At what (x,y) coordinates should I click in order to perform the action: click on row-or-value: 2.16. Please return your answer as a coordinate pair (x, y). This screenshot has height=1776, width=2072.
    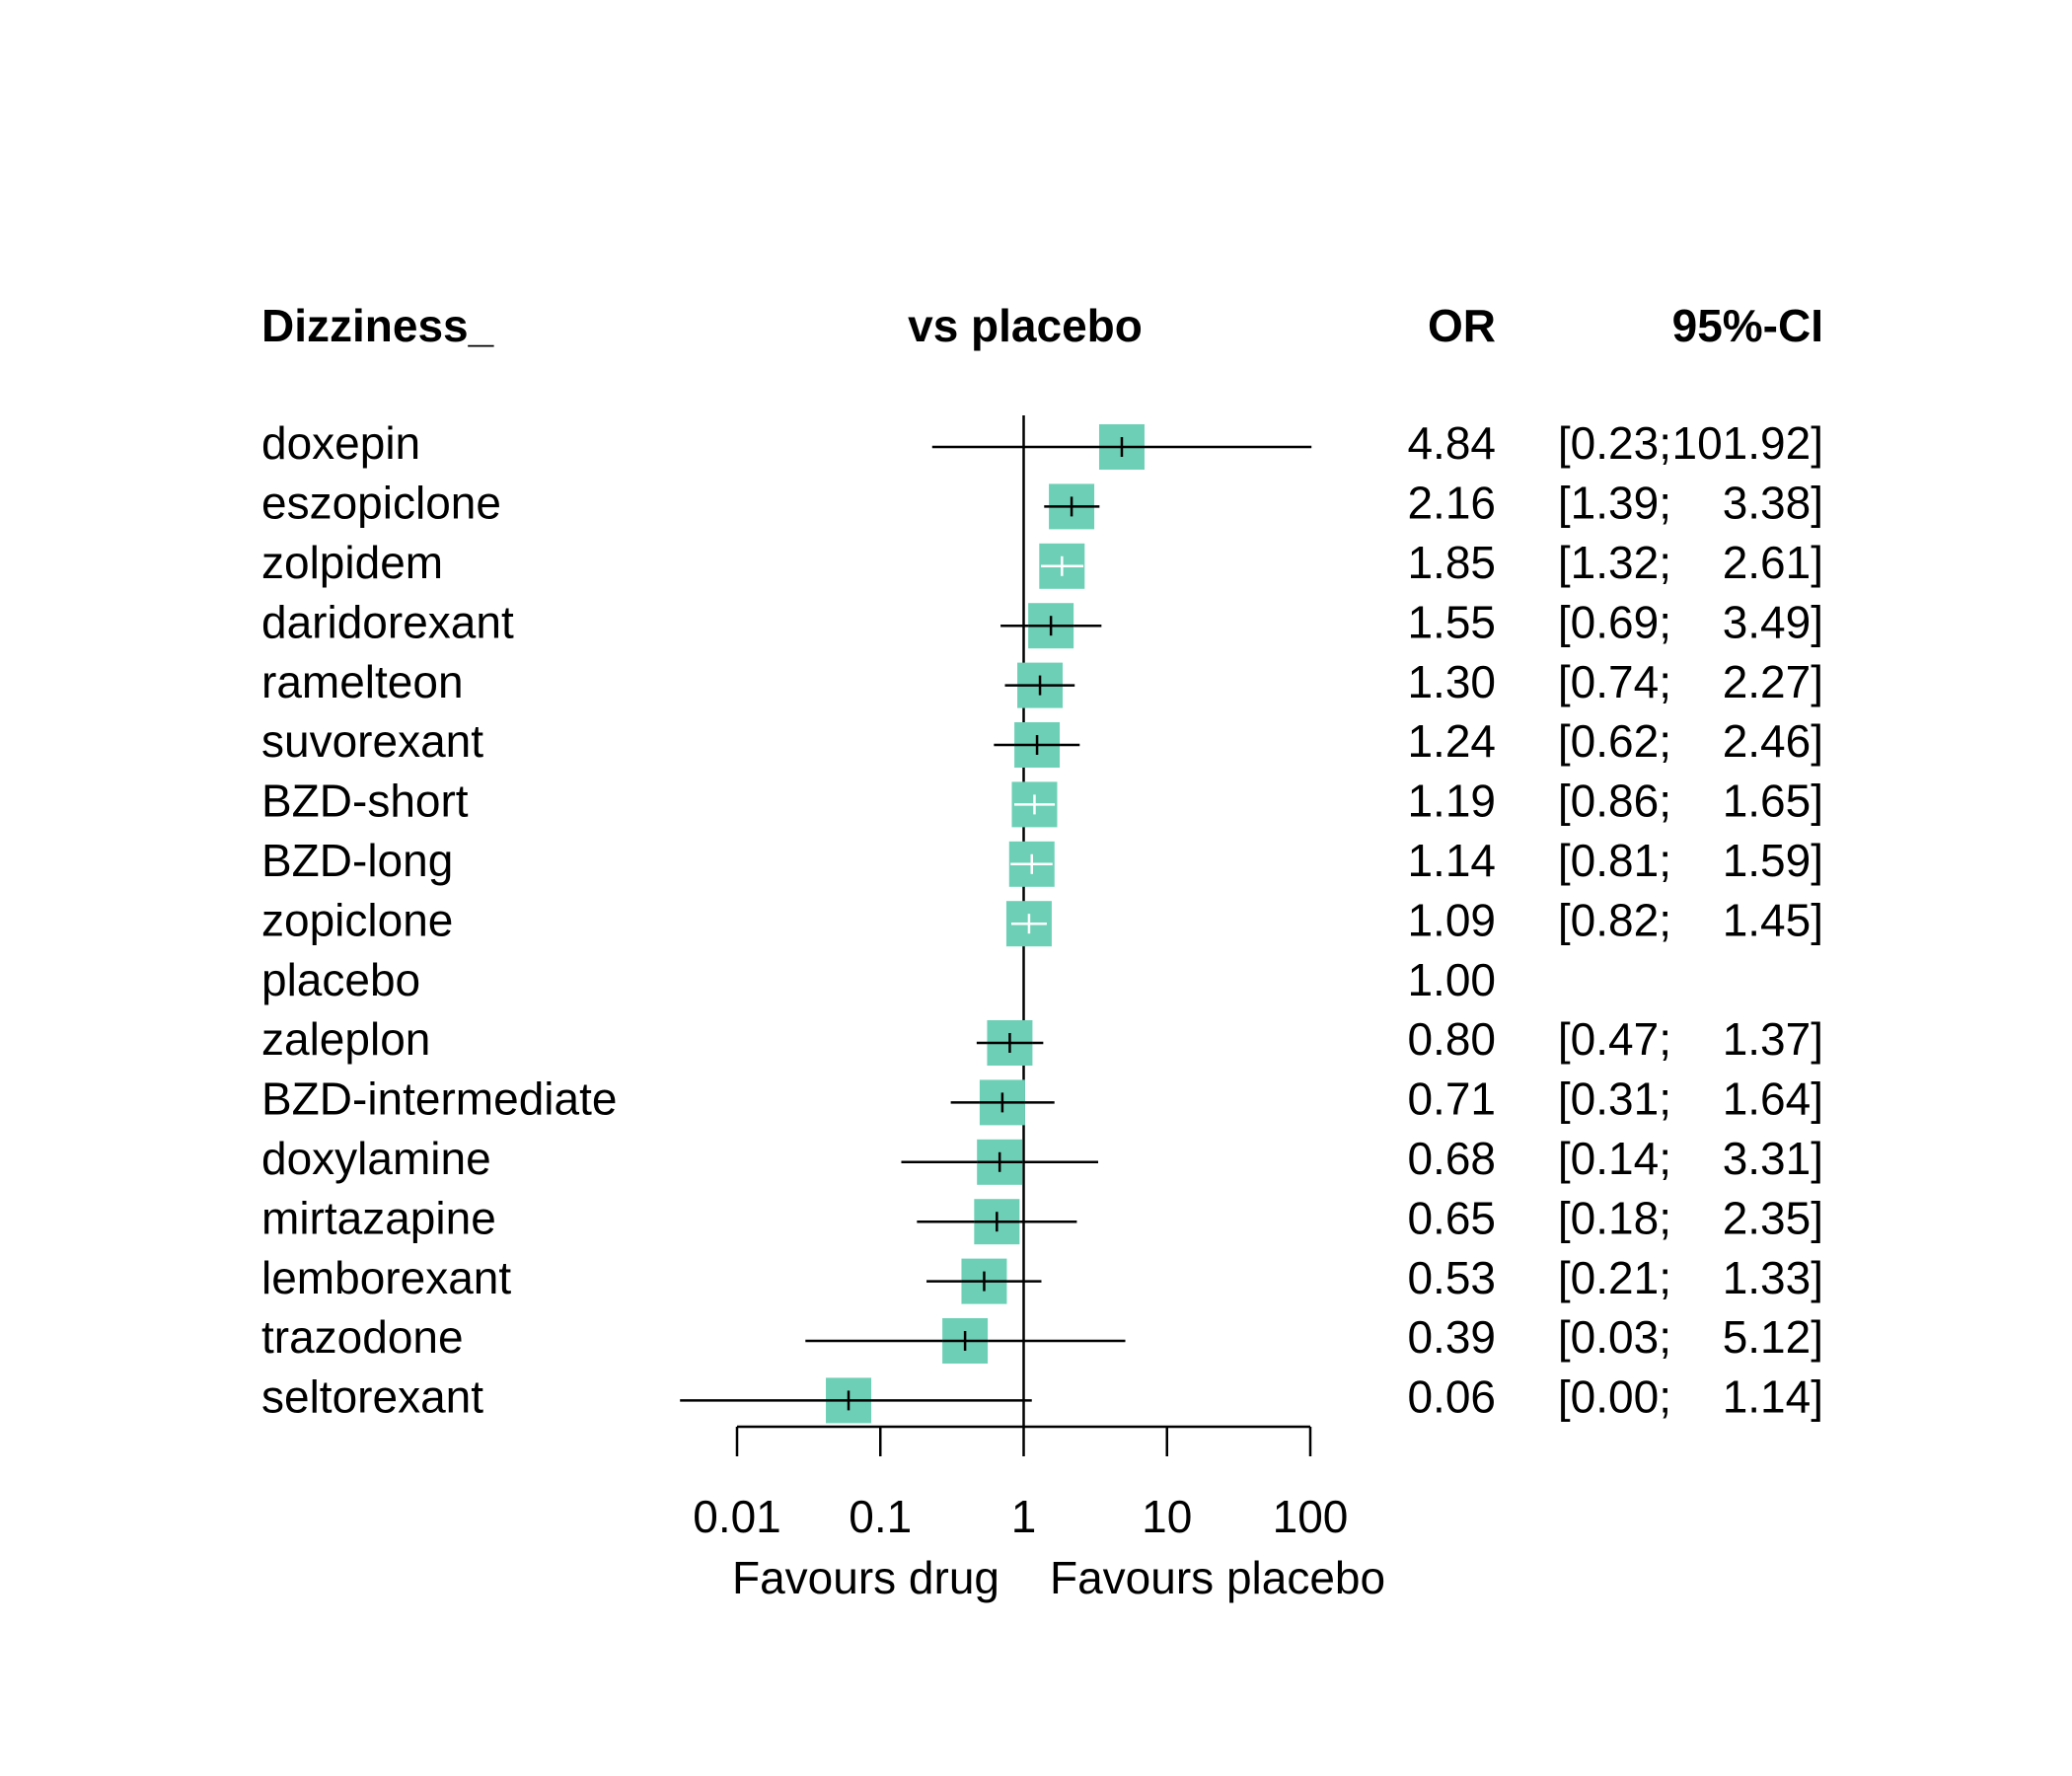
    Looking at the image, I should click on (1452, 504).